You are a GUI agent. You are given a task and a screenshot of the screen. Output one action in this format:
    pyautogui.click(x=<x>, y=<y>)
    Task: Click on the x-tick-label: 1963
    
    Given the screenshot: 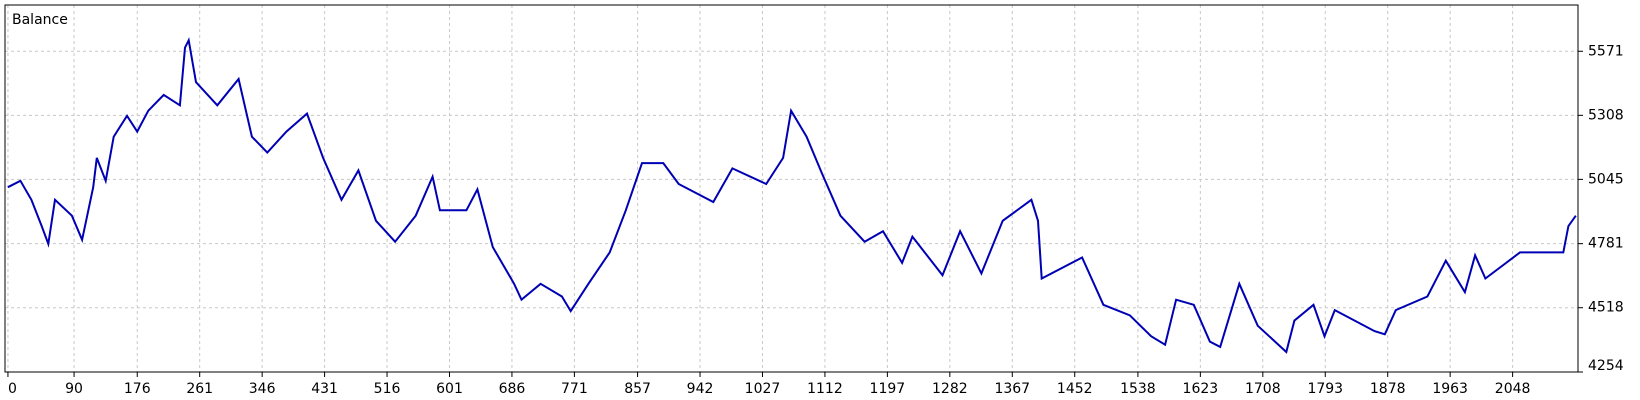 What is the action you would take?
    pyautogui.click(x=1450, y=389)
    